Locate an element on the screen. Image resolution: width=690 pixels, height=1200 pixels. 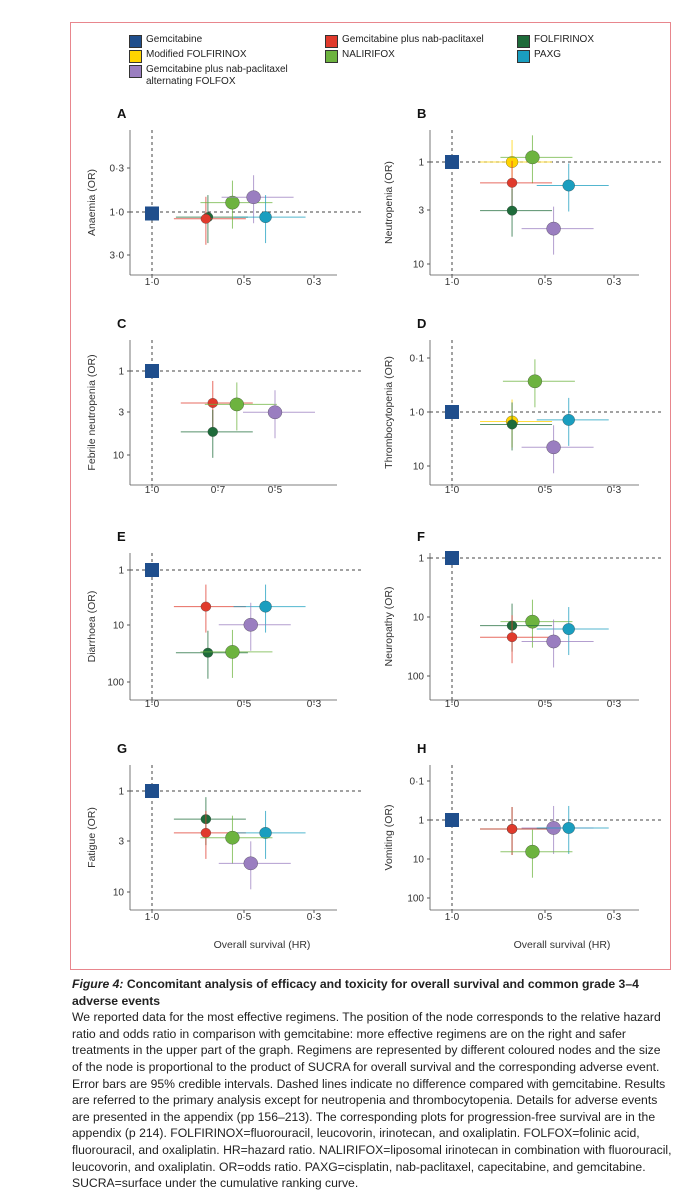
y-axis-label: Diarrhoea (OR) is located at coordinates (92, 627).